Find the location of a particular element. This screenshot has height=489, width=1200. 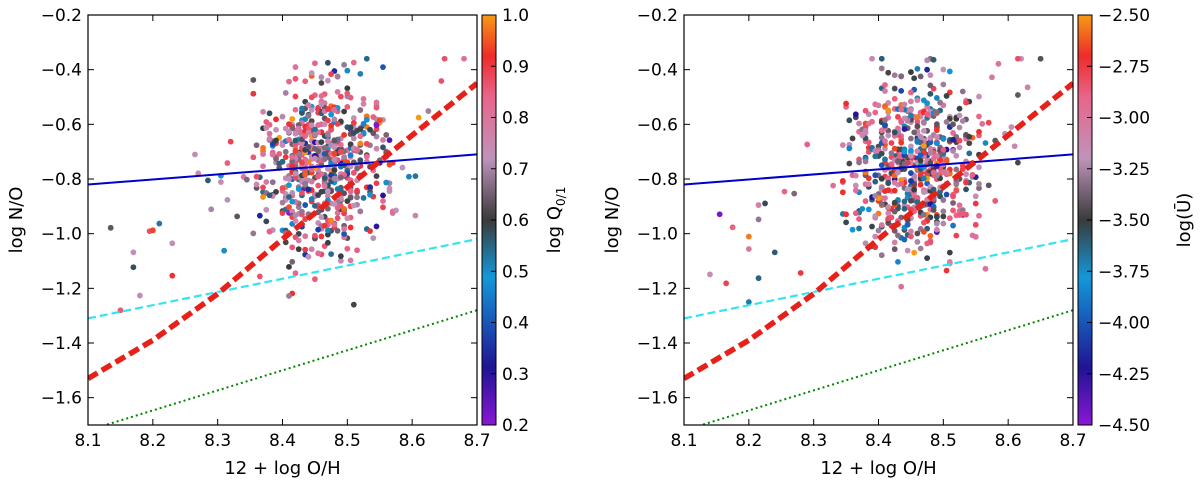

solid-line is located at coordinates (282, 169).